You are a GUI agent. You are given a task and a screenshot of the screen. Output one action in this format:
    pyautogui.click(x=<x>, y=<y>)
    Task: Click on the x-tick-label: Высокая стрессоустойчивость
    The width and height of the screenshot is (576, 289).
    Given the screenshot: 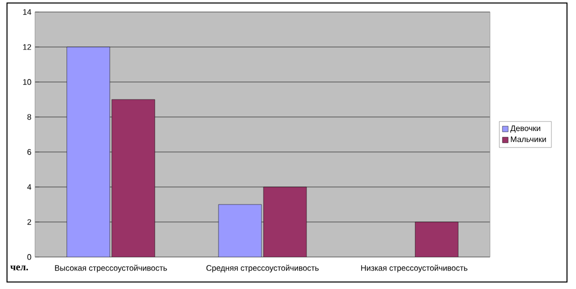 What is the action you would take?
    pyautogui.click(x=111, y=268)
    